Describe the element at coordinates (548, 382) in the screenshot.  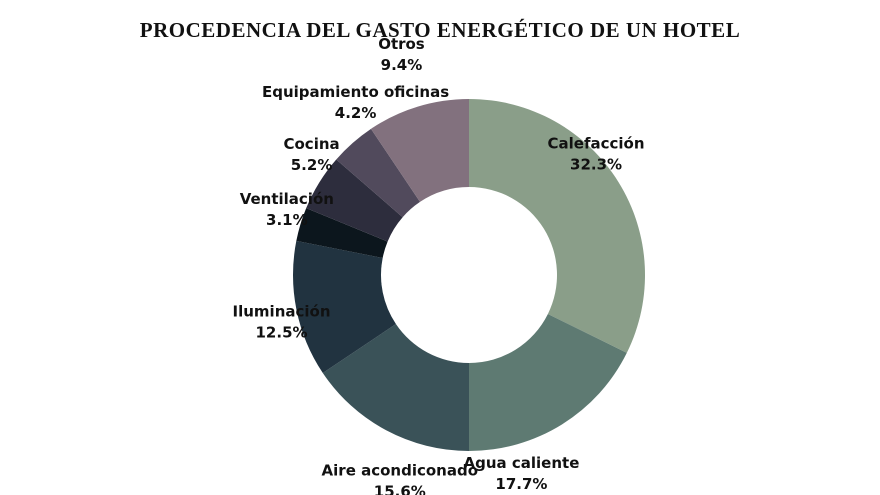
I see `slice-agua-caliente` at that location.